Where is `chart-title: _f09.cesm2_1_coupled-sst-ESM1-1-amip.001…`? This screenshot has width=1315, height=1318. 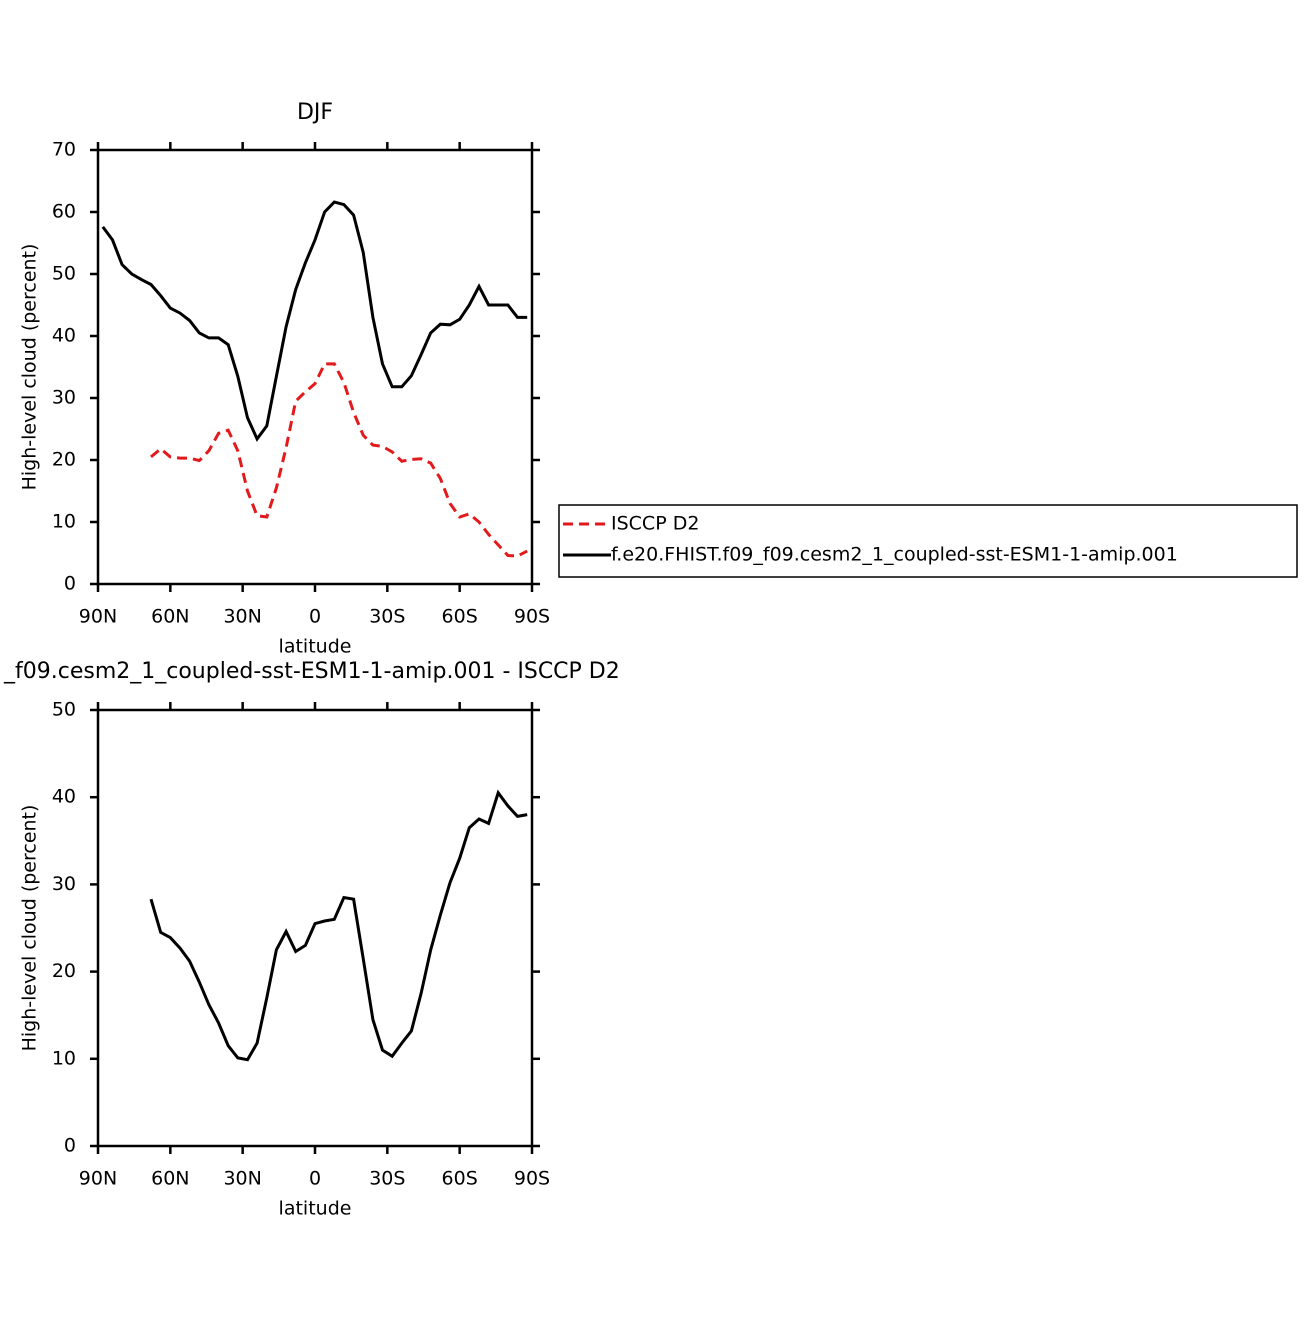 chart-title: _f09.cesm2_1_coupled-sst-ESM1-1-amip.001… is located at coordinates (311, 671).